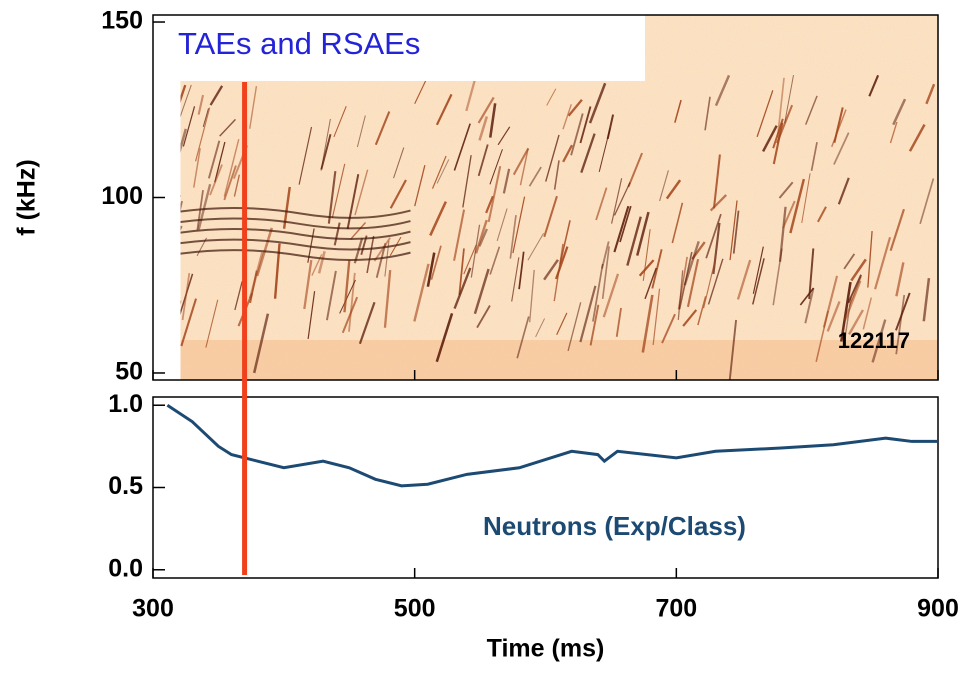  I want to click on y-axis-label: f (kHz), so click(27, 197).